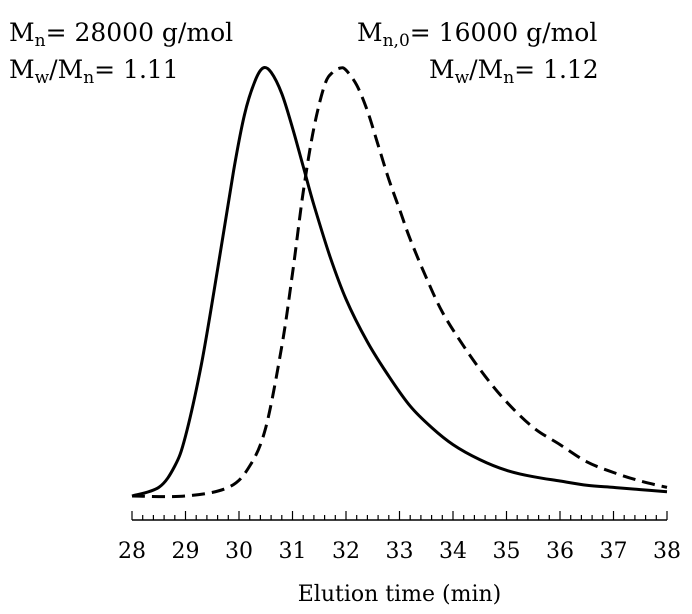 The height and width of the screenshot is (614, 692). What do you see at coordinates (399, 537) in the screenshot?
I see `x-axis: 28 29 30 31 32 33 34 35 36 37 38` at bounding box center [399, 537].